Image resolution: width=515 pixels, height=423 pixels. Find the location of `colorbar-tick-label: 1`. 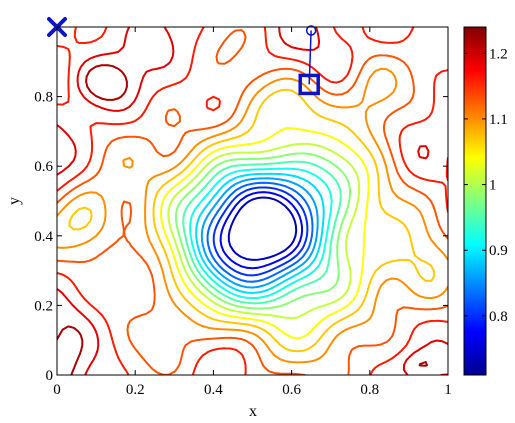

colorbar-tick-label: 1 is located at coordinates (493, 186).